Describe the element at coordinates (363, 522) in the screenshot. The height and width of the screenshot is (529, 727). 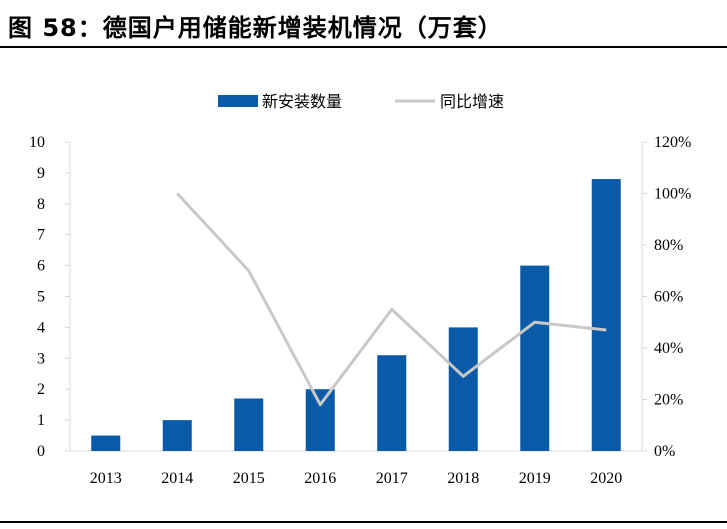
I see `bottom-rule` at that location.